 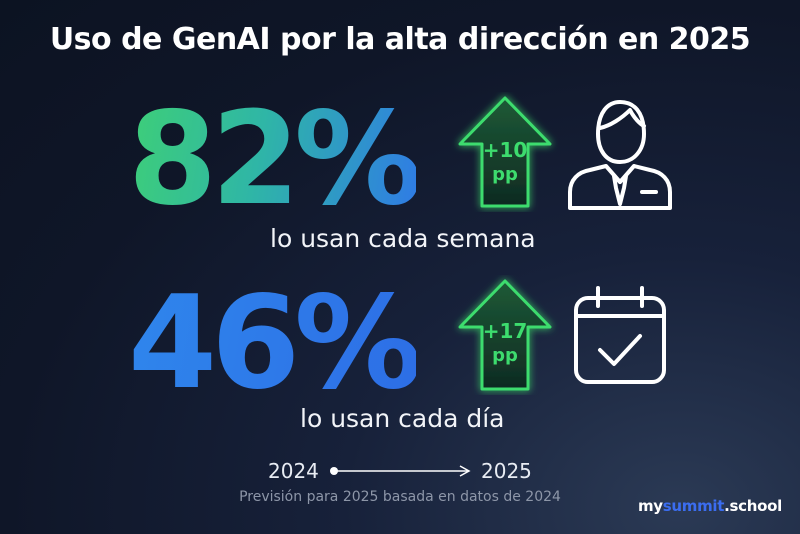 I want to click on increase-arrow-weekly: +10 pp, so click(x=505, y=152).